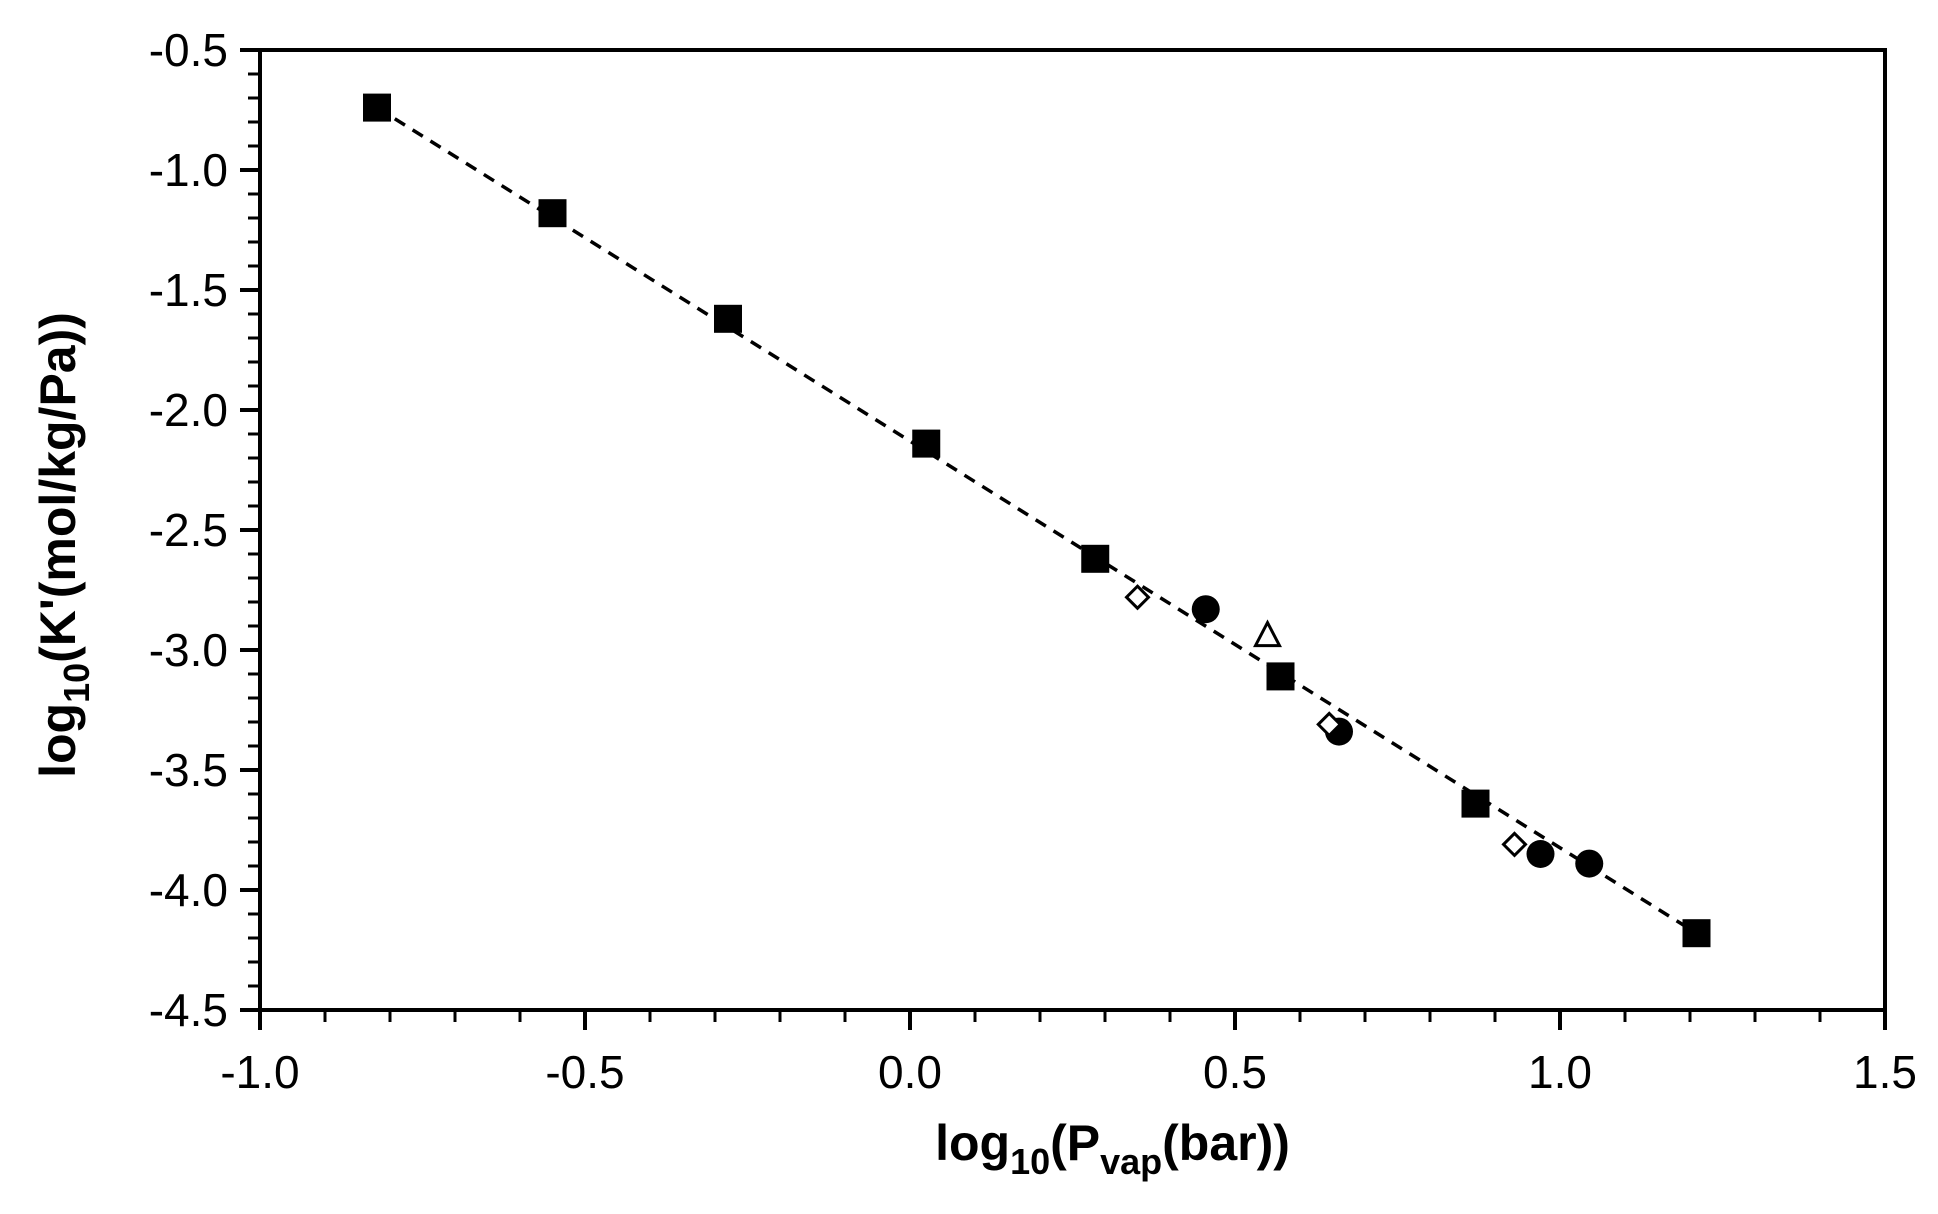 This screenshot has height=1214, width=1938. I want to click on x-tick-labels: -1.0 -0.5 0.0 0.5 1.0 1.5, so click(1068, 1072).